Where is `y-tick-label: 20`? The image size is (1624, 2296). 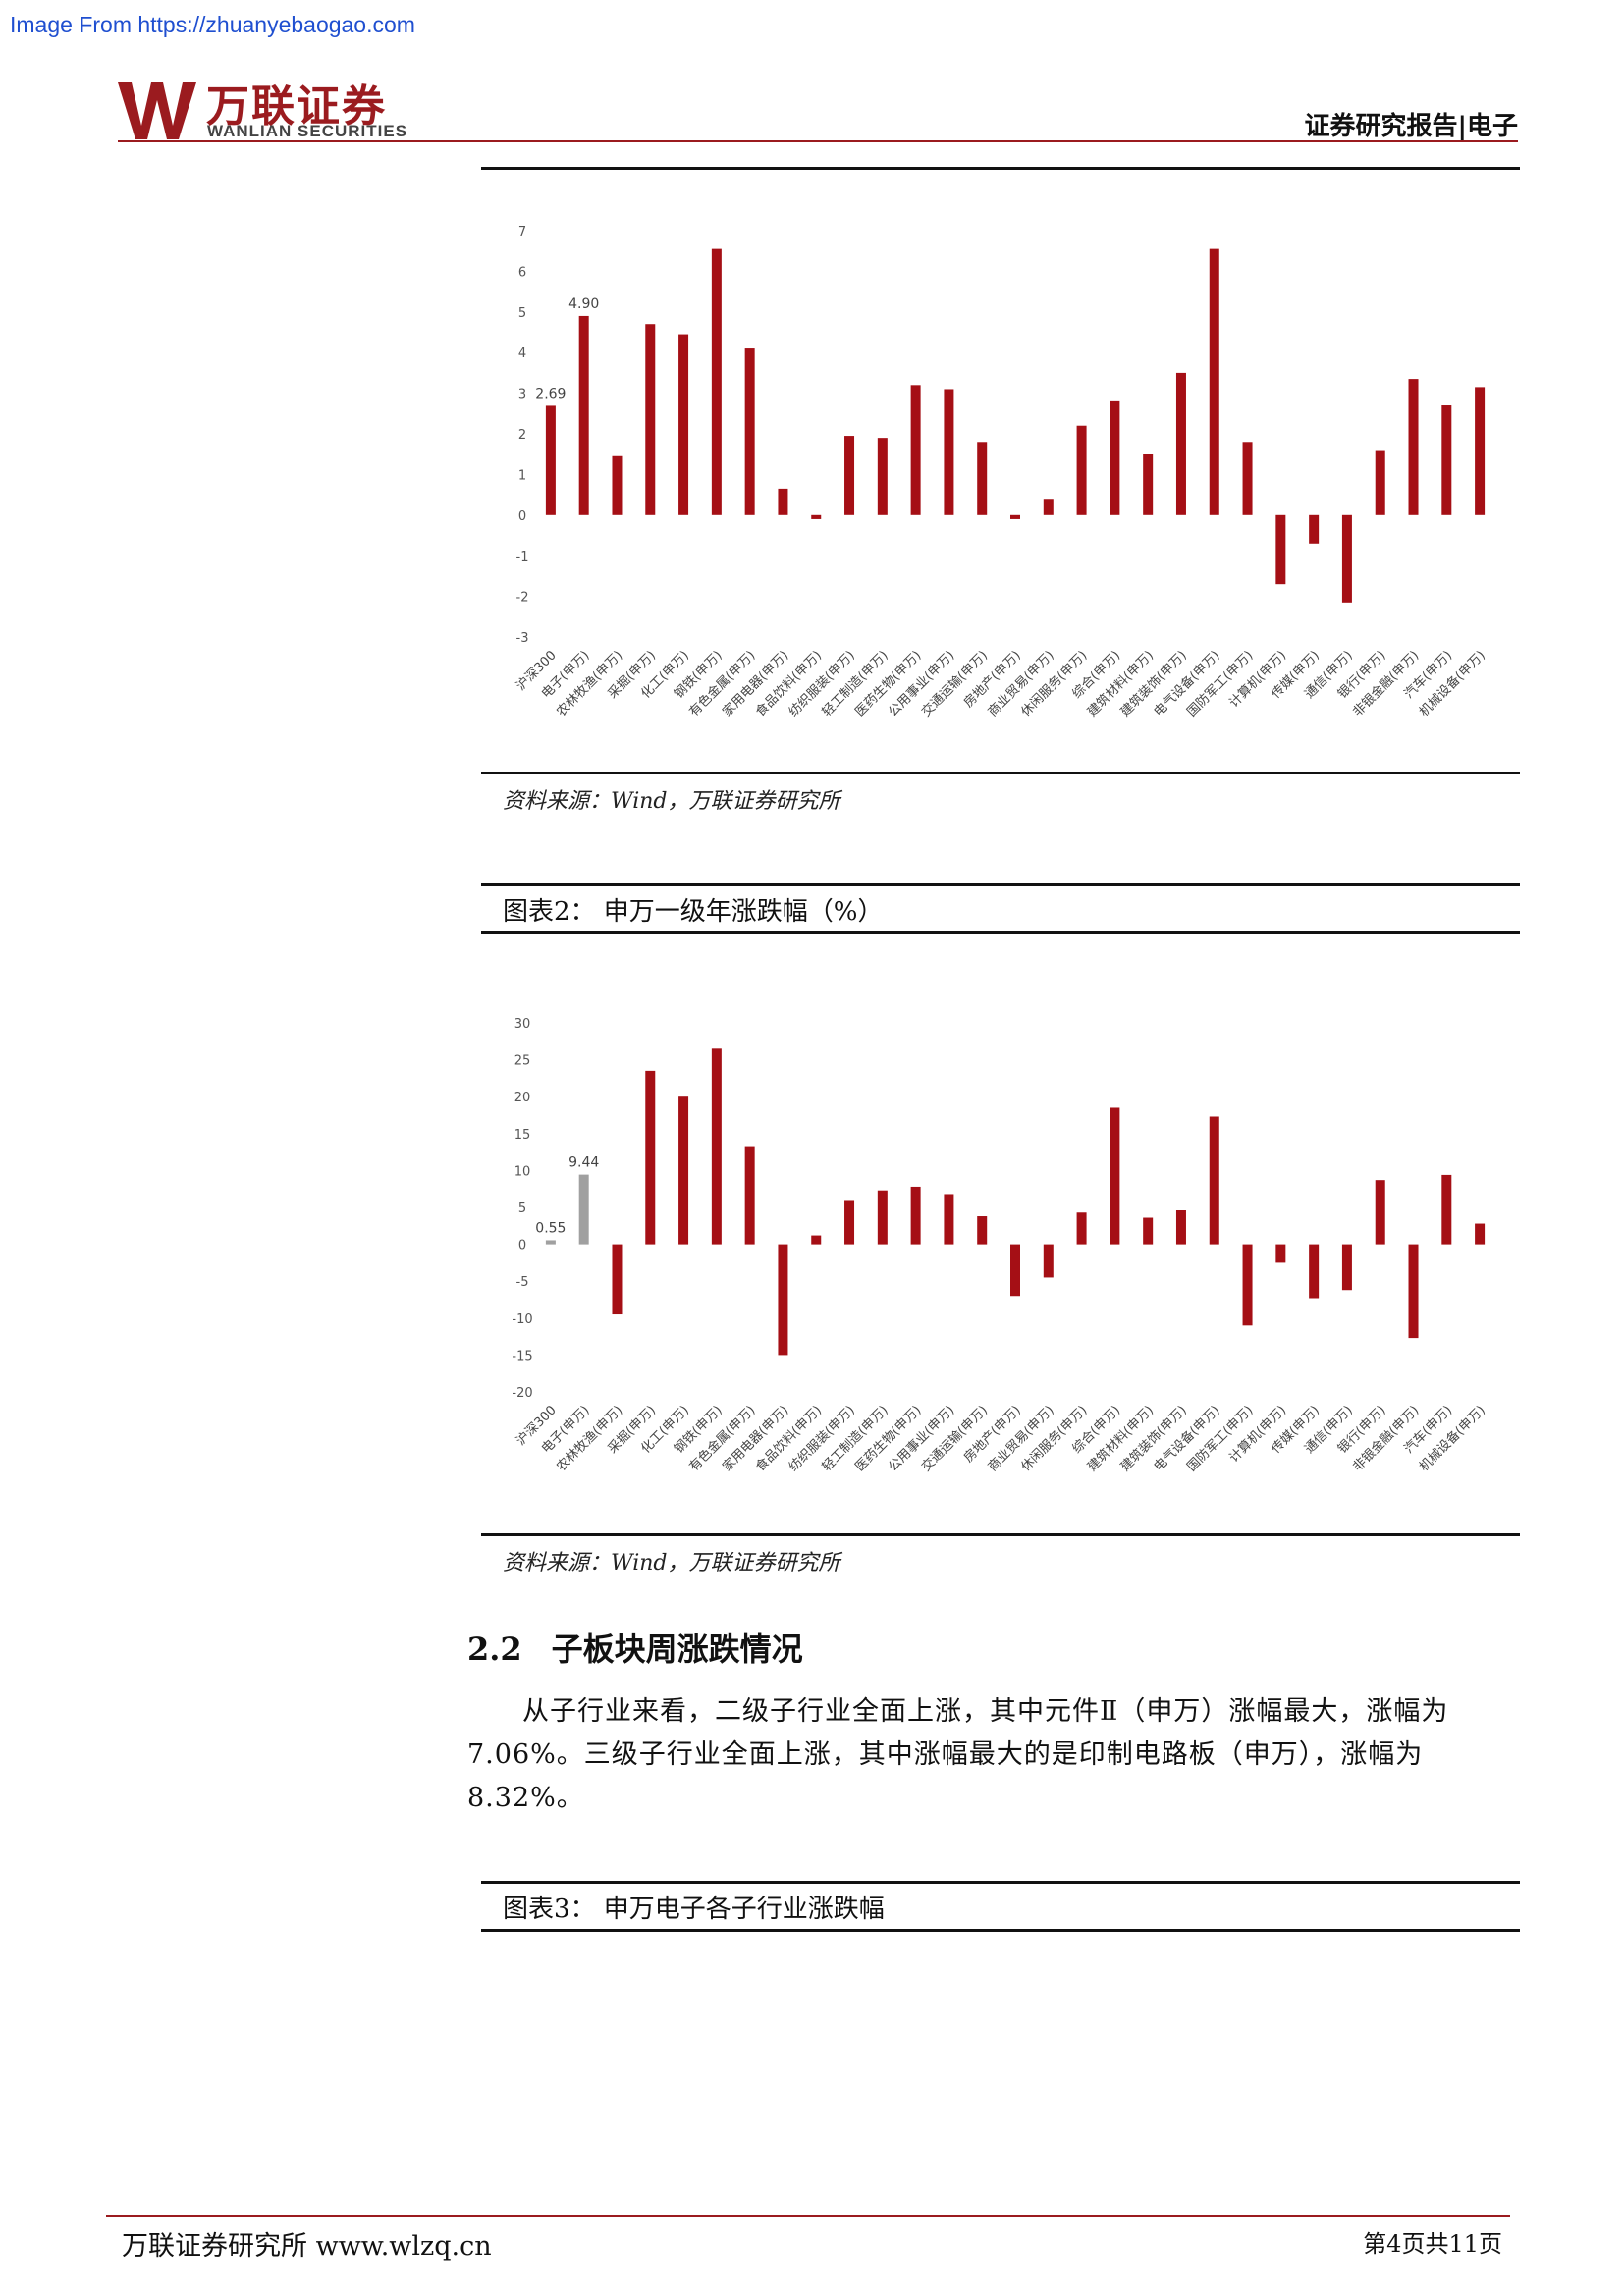 y-tick-label: 20 is located at coordinates (522, 1098).